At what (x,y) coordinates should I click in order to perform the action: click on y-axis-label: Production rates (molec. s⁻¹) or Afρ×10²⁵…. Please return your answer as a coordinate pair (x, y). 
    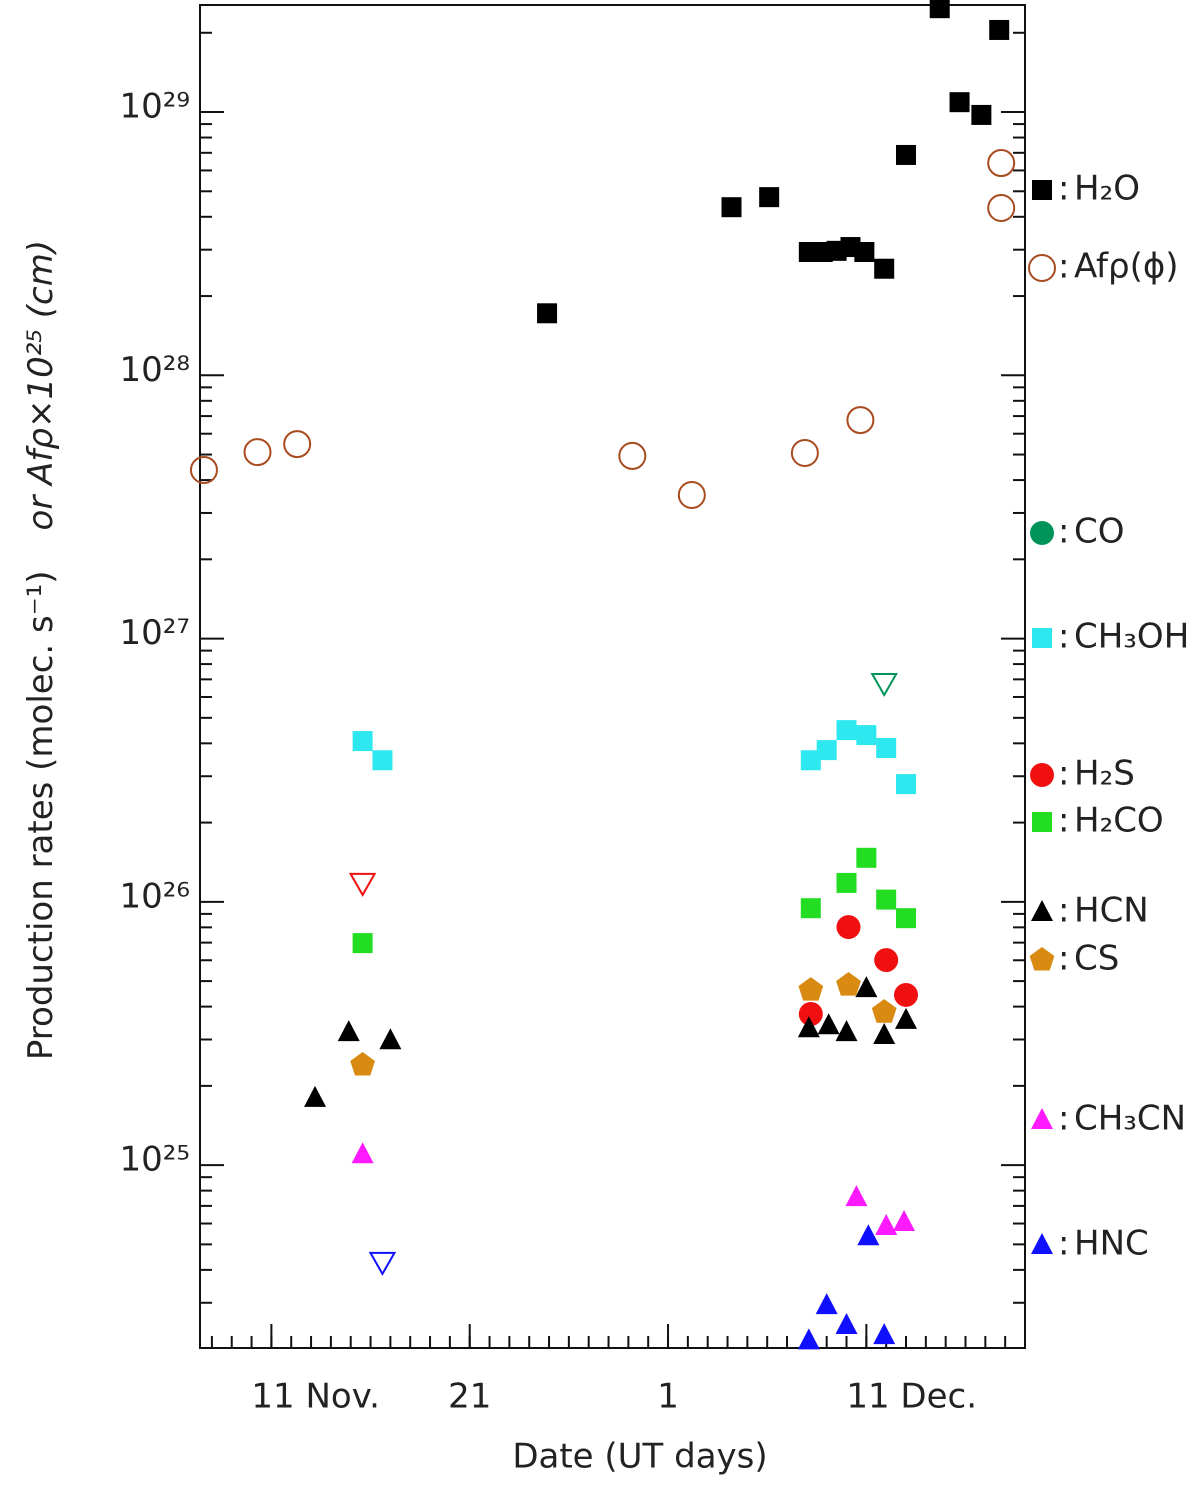
    Looking at the image, I should click on (41, 650).